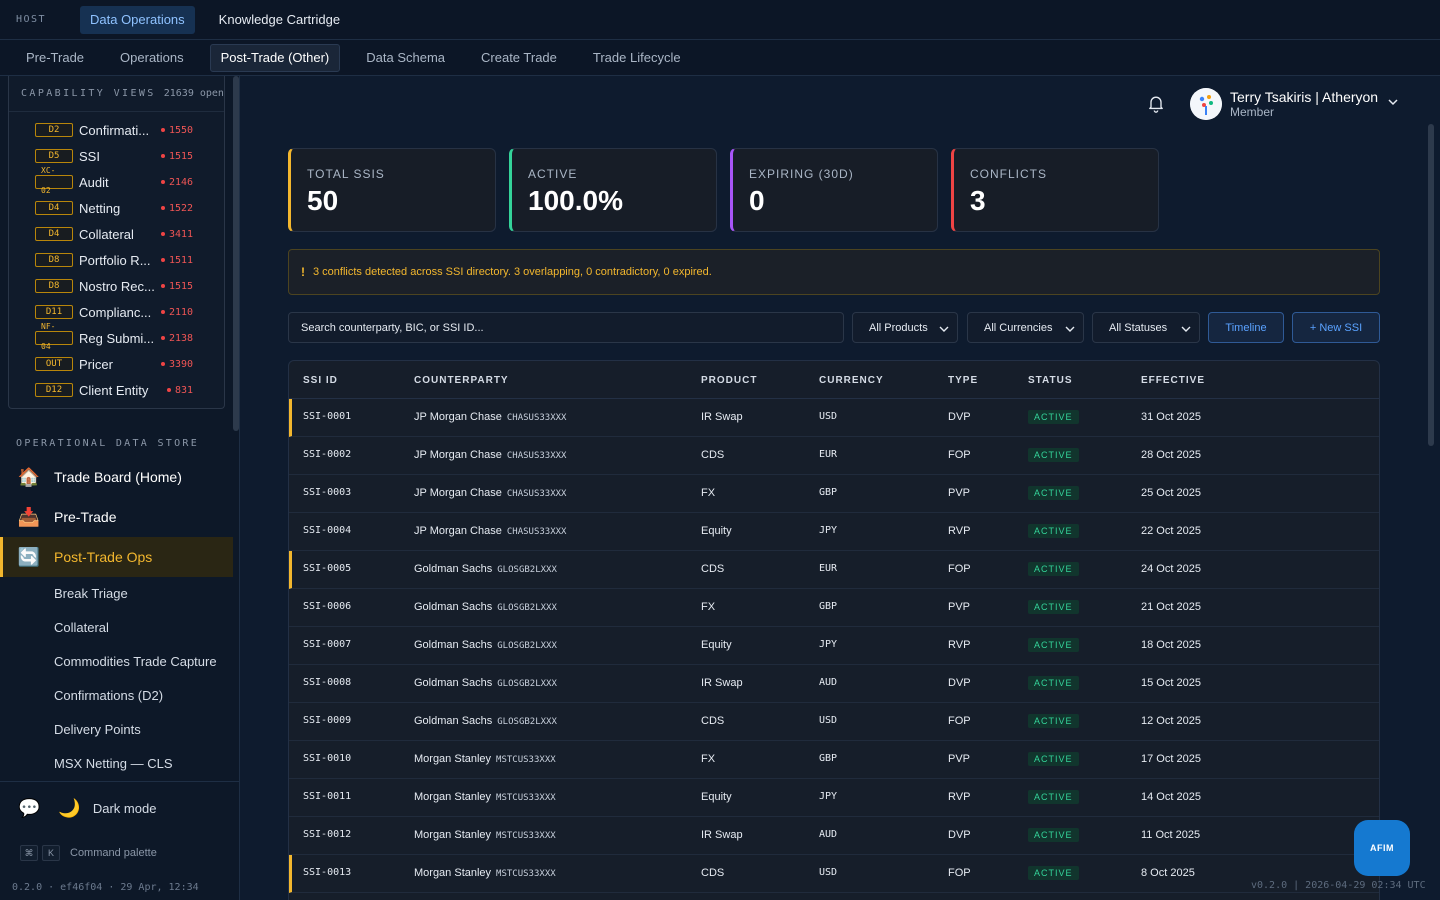 The image size is (1440, 900). I want to click on sidebar-item-trade-board: 🏠 Trade Board (Home), so click(116, 477).